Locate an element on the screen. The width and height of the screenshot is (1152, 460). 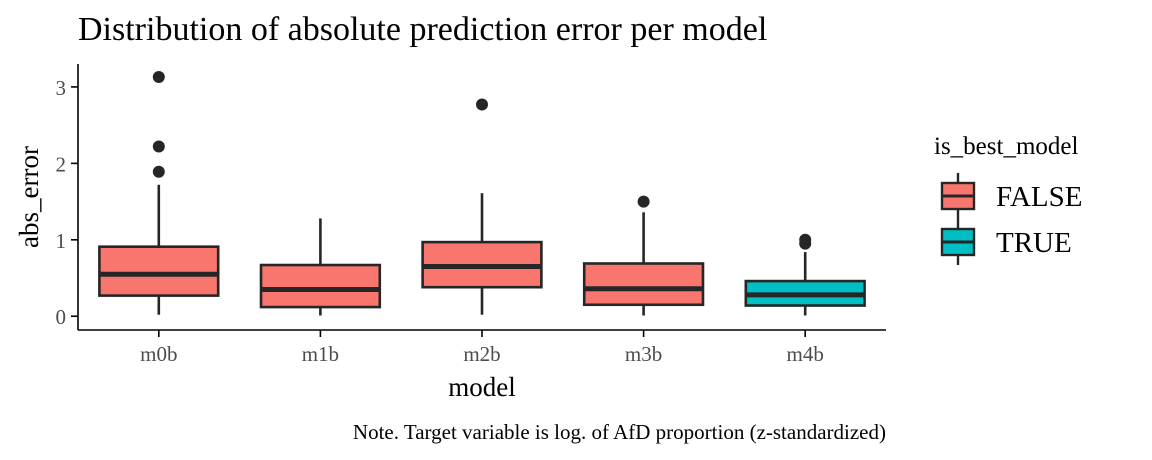
legend-entry-false: FALSE is located at coordinates (1011, 196).